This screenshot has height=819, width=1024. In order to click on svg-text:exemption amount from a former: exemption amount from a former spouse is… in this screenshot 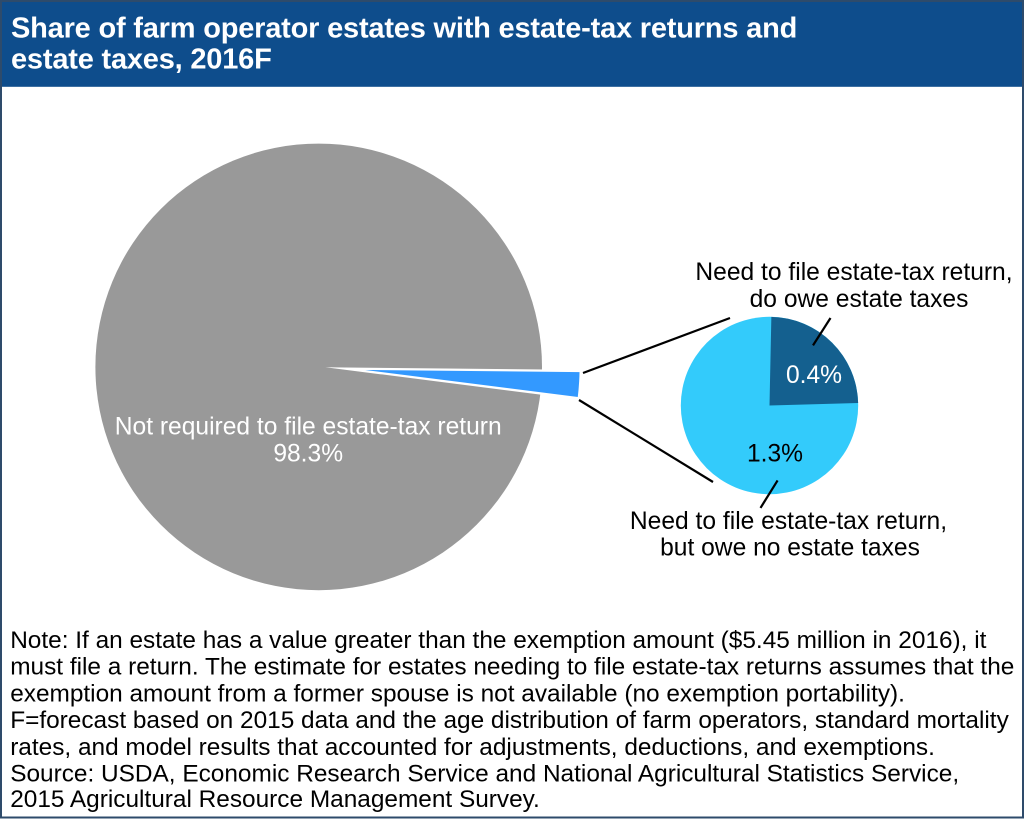, I will do `click(457, 693)`.